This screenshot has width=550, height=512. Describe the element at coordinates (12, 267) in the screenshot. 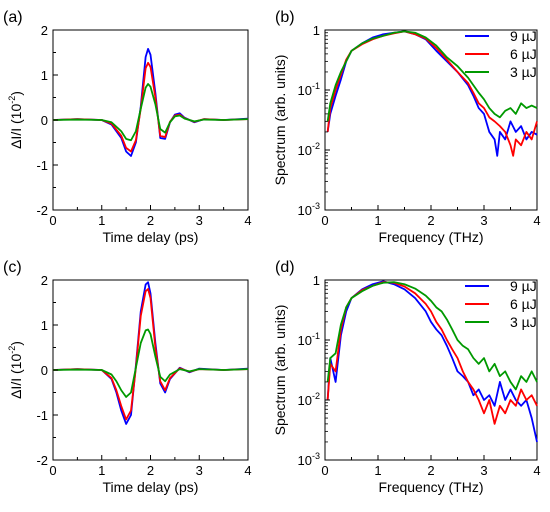

I see `panel-label: (c)` at that location.